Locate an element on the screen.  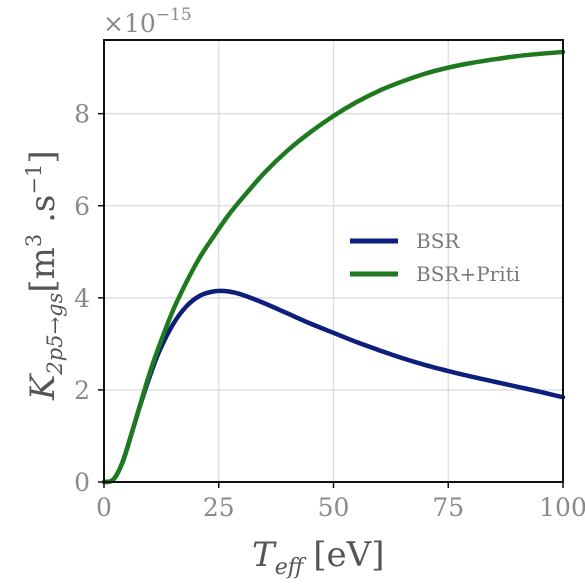
x-tick-label: 25 is located at coordinates (219, 507).